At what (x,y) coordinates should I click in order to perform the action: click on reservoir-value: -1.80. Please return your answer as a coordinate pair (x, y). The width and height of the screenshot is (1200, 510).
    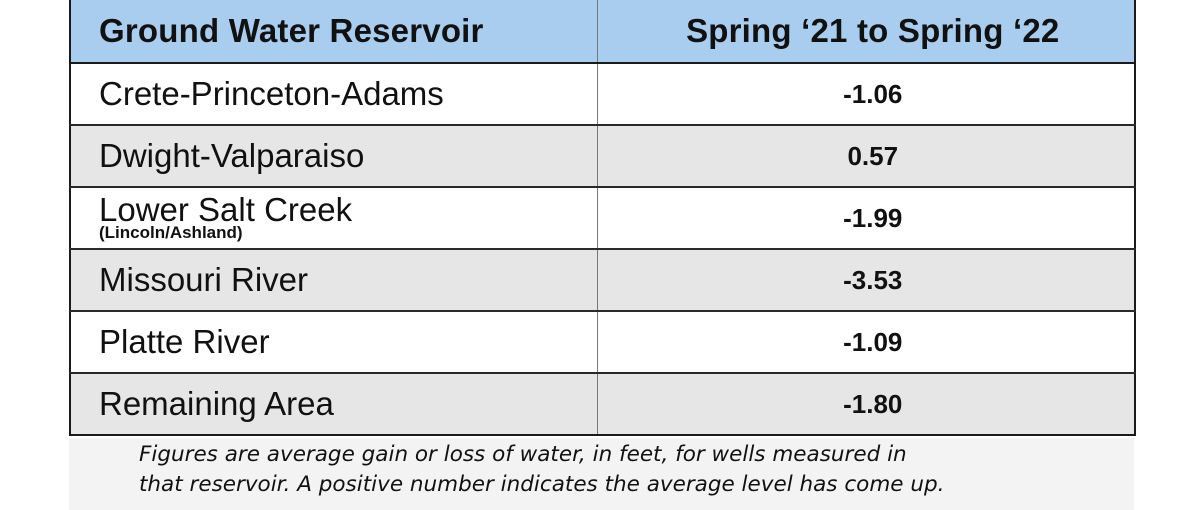
    Looking at the image, I should click on (866, 404).